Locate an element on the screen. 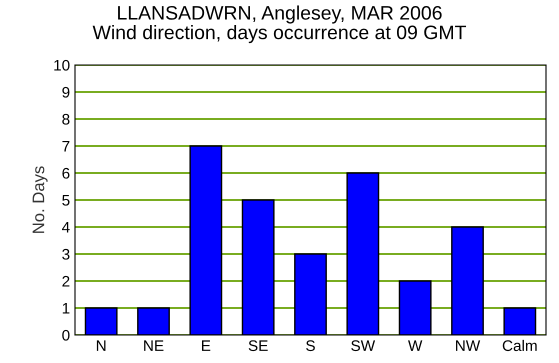 This screenshot has width=559, height=363. y-tick-label: 5 is located at coordinates (66, 200).